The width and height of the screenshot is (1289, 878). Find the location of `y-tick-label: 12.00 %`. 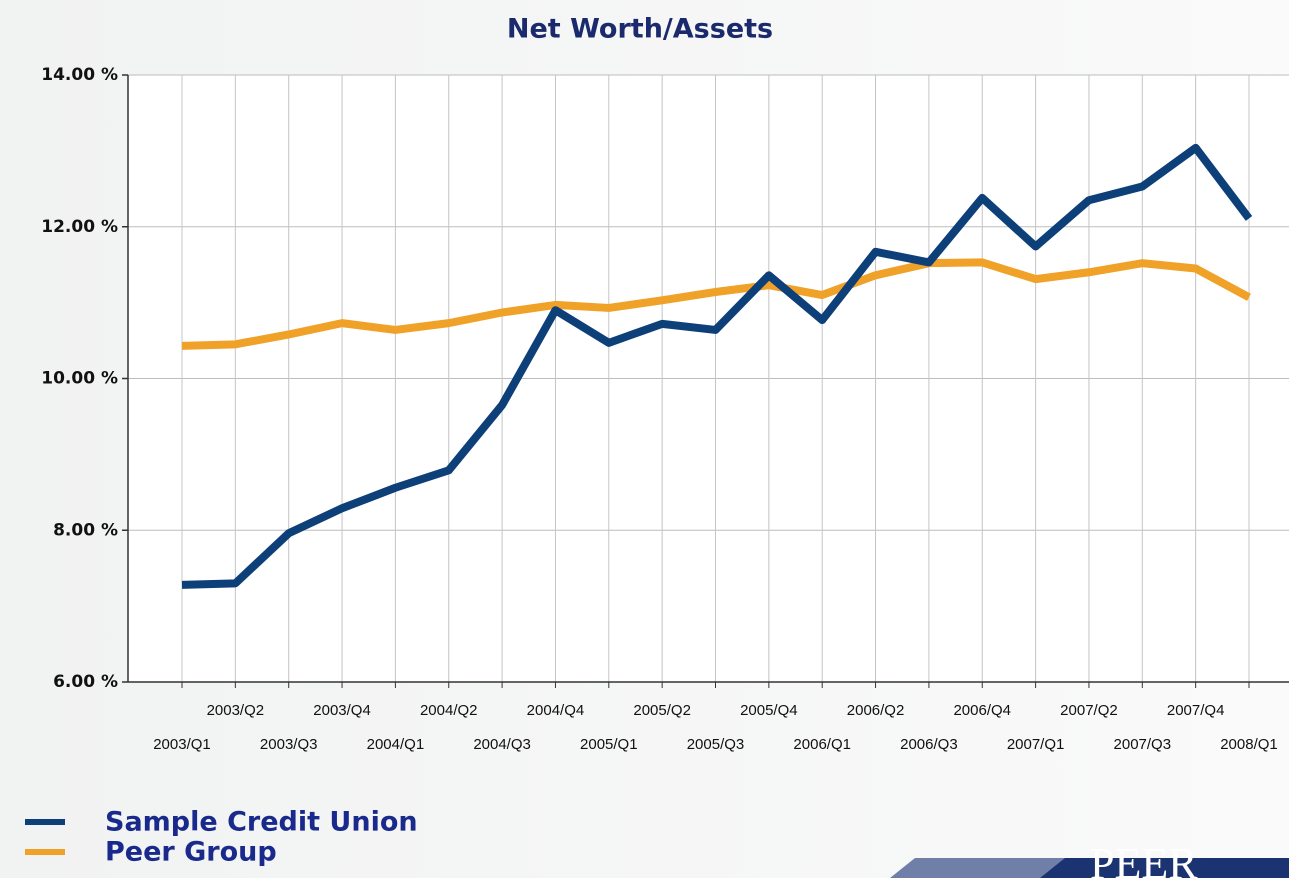

y-tick-label: 12.00 % is located at coordinates (79, 227).